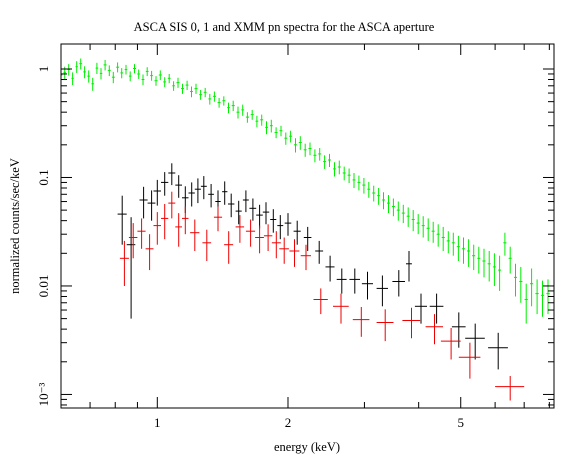  I want to click on x-axis-label: energy (keV), so click(307, 447).